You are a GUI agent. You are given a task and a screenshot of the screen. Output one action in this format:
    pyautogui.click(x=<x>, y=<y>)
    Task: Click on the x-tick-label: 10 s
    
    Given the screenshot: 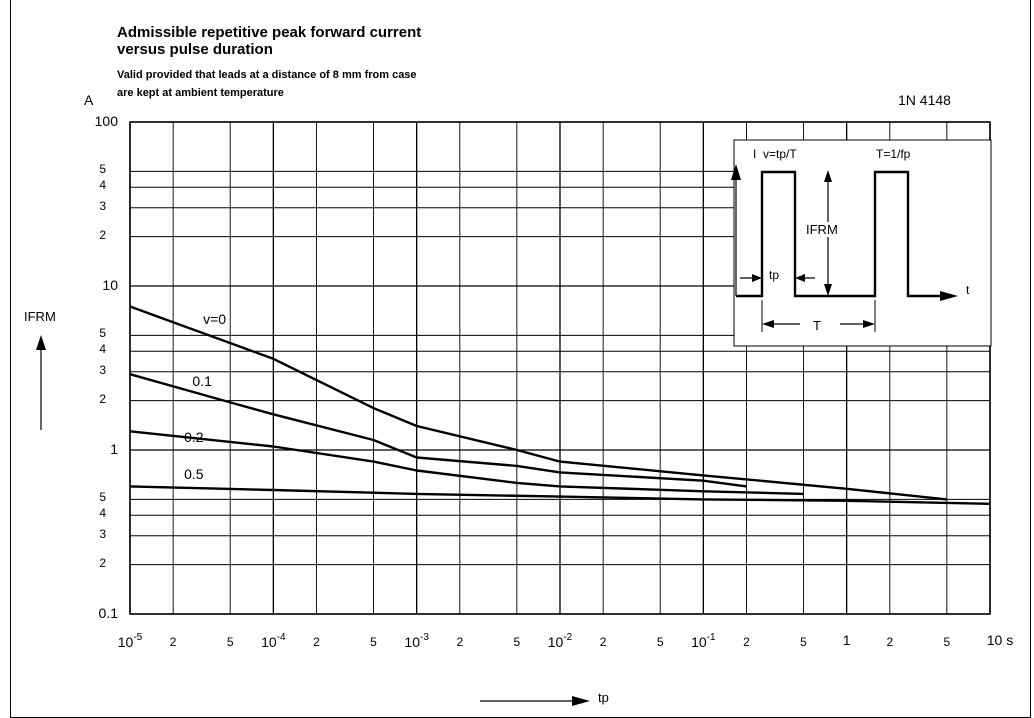 What is the action you would take?
    pyautogui.click(x=1000, y=640)
    